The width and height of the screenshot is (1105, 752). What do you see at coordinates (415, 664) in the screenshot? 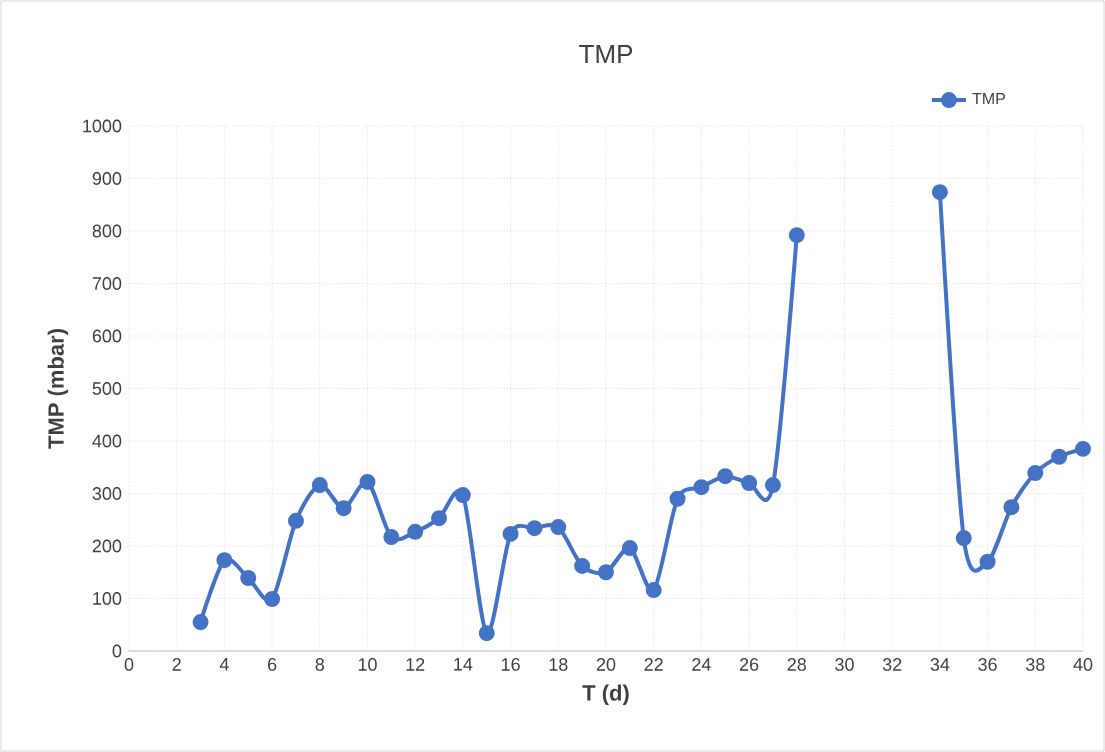
I see `x-tick-label: 12` at bounding box center [415, 664].